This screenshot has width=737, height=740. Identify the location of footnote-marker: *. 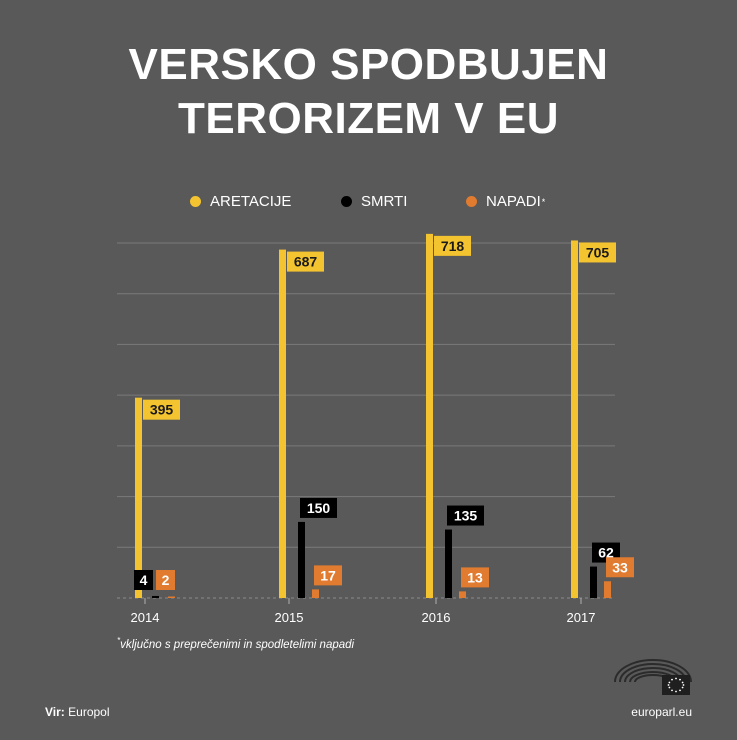
(119, 640).